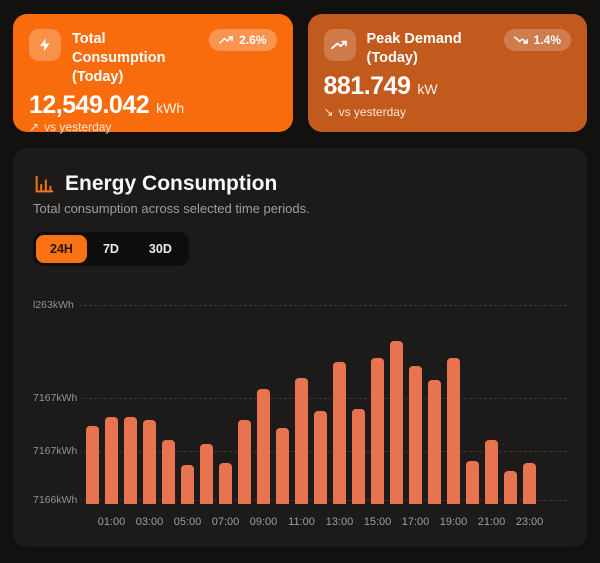  What do you see at coordinates (45, 45) in the screenshot?
I see `zap-icon` at bounding box center [45, 45].